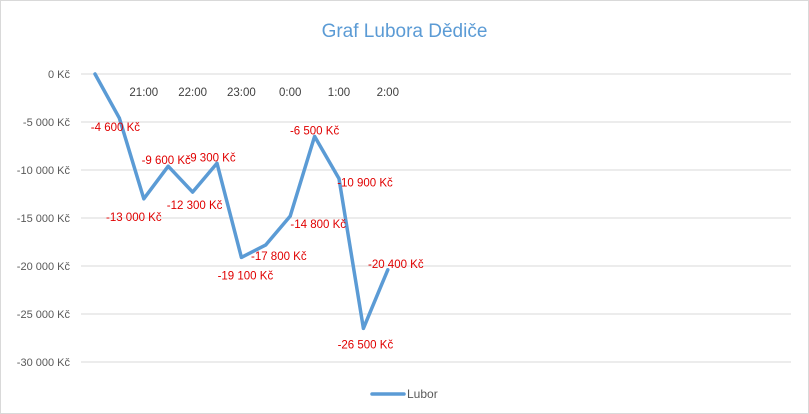 The image size is (809, 414). What do you see at coordinates (166, 161) in the screenshot?
I see `data-label: -9 600 Kč` at bounding box center [166, 161].